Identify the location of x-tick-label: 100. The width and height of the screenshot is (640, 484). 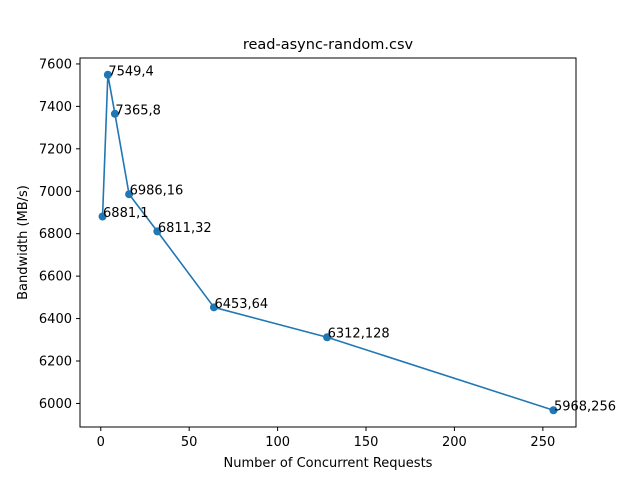
(277, 442).